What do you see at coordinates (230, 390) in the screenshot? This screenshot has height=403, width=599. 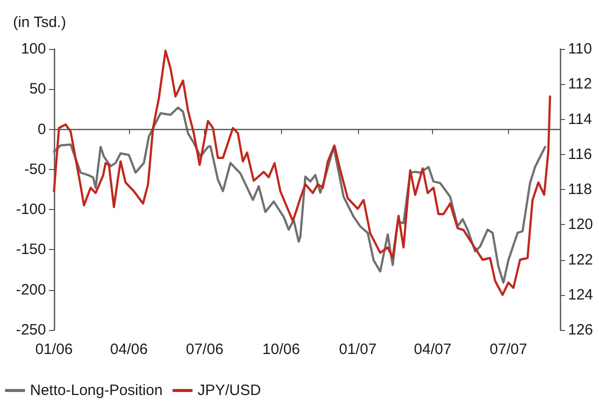 I see `legend-label: JPY/USD` at bounding box center [230, 390].